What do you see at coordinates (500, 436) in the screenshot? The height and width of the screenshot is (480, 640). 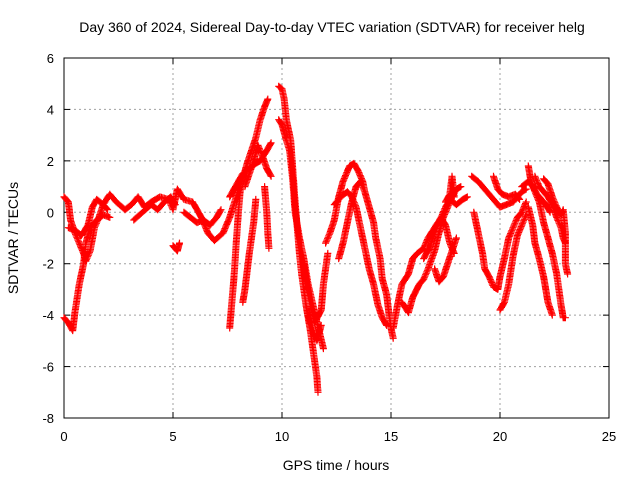 I see `x-tick-label: 20` at bounding box center [500, 436].